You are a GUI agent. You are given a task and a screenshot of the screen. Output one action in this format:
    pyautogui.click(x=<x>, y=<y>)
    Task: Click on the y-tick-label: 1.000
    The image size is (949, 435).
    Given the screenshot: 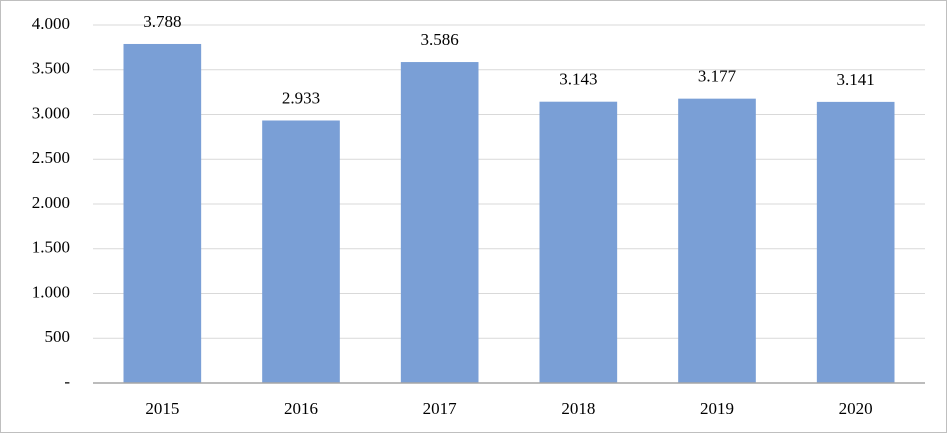 What is the action you would take?
    pyautogui.click(x=51, y=291)
    